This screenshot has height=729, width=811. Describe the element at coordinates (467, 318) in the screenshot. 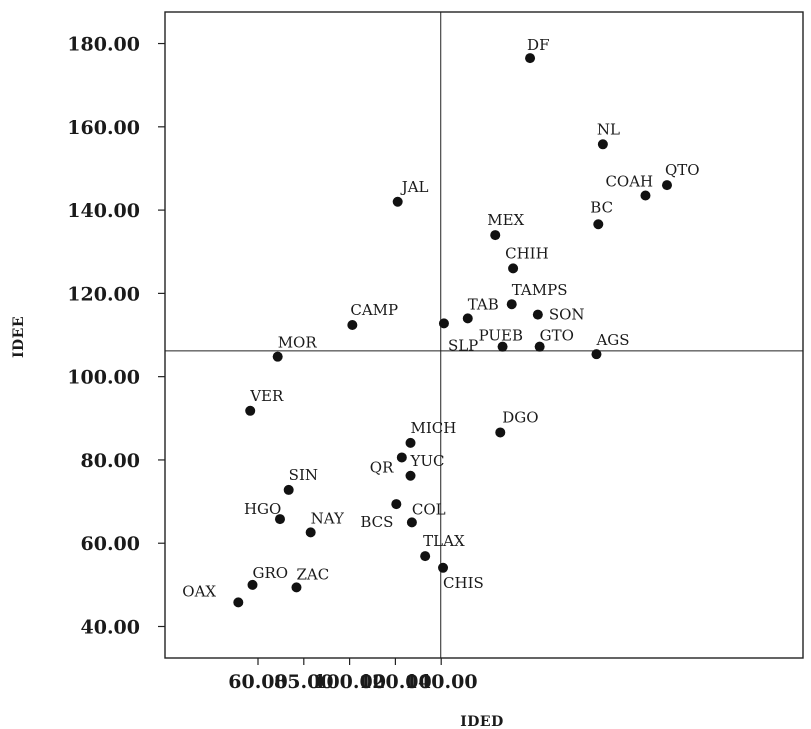

I see `data-point-tab` at that location.